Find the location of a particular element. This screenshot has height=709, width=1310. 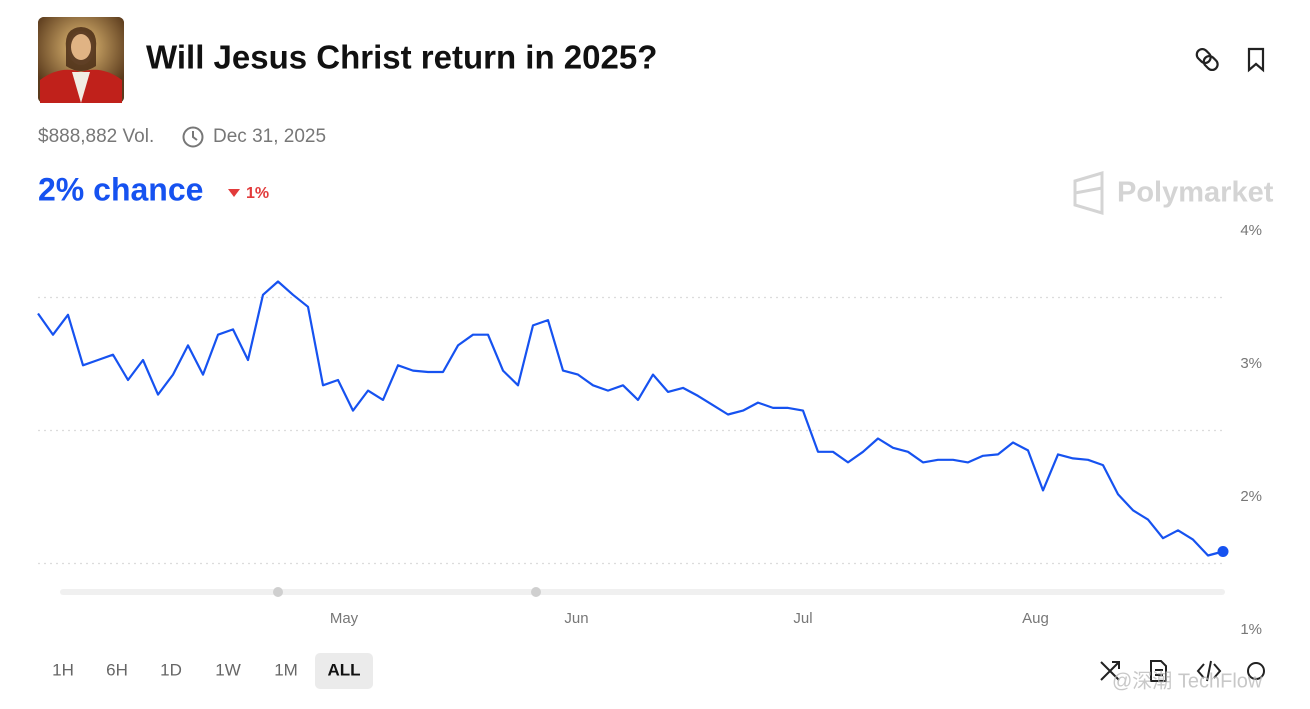

last-point is located at coordinates (1223, 552).